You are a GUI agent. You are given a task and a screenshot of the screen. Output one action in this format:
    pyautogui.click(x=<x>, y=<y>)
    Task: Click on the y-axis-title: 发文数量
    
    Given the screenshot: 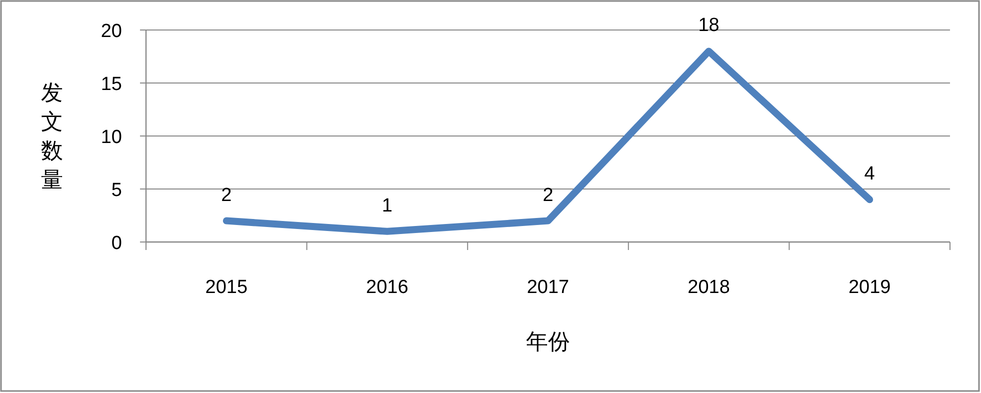 What is the action you would take?
    pyautogui.click(x=52, y=136)
    